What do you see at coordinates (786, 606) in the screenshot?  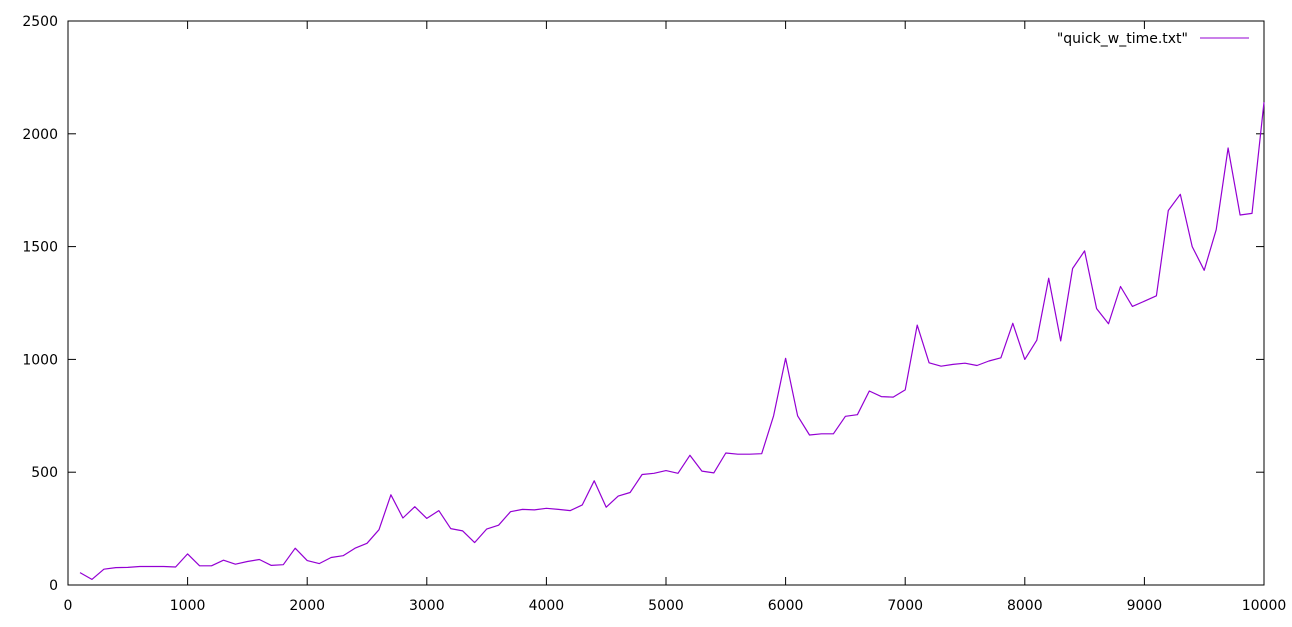 I see `x-tick-label: 6000` at bounding box center [786, 606].